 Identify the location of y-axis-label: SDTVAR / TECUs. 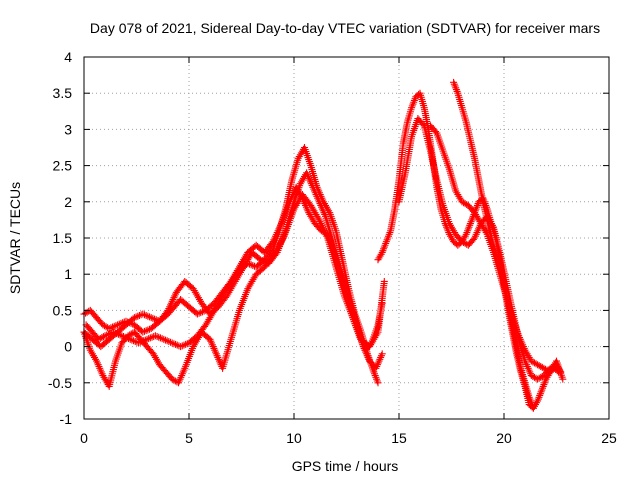
(15, 238).